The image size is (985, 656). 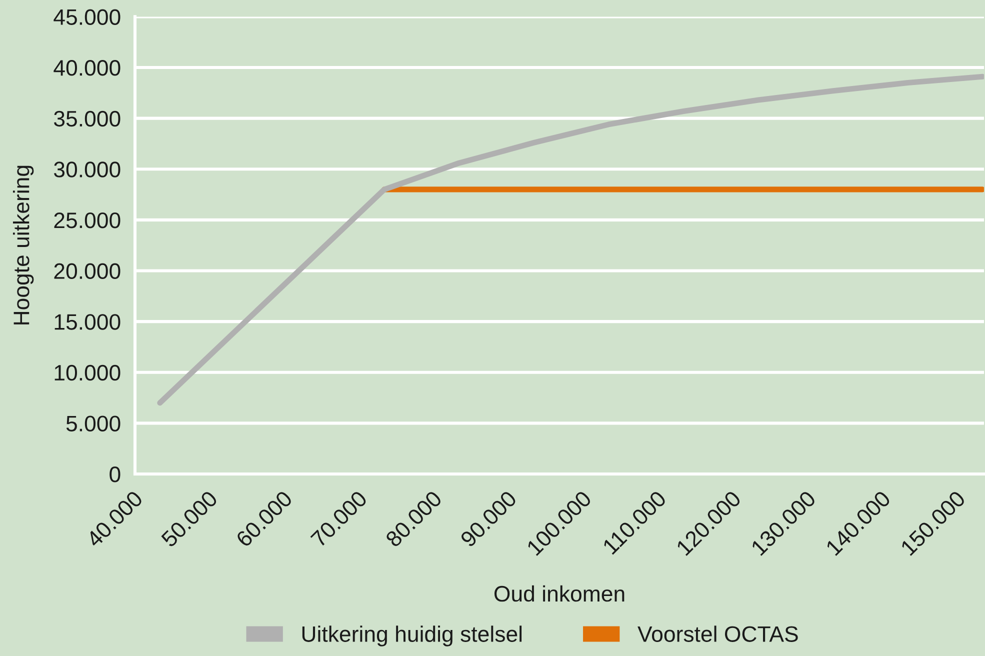 What do you see at coordinates (87, 220) in the screenshot?
I see `y-tick-label: 25.000` at bounding box center [87, 220].